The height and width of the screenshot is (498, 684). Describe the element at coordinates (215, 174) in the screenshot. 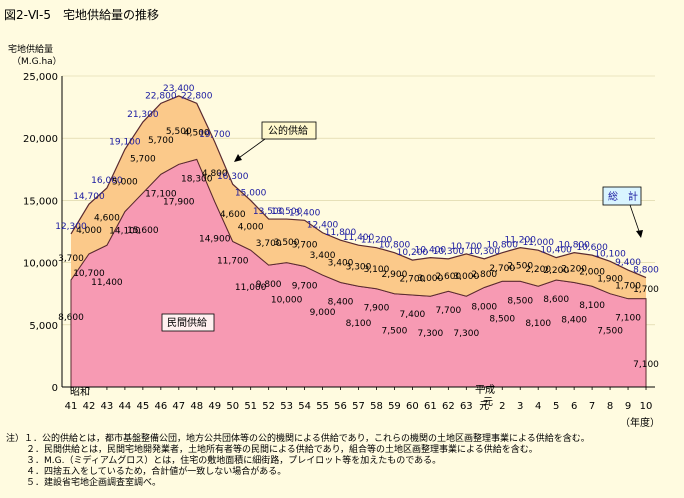

I see `public-data-label: 4,800` at that location.